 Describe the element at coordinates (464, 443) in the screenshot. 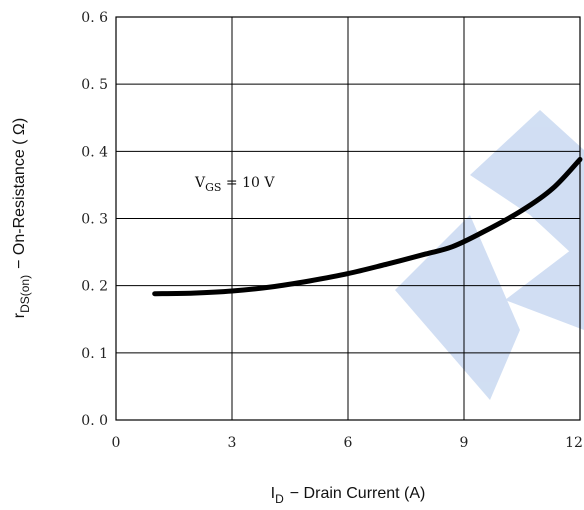

I see `x-tick-label: 9` at that location.